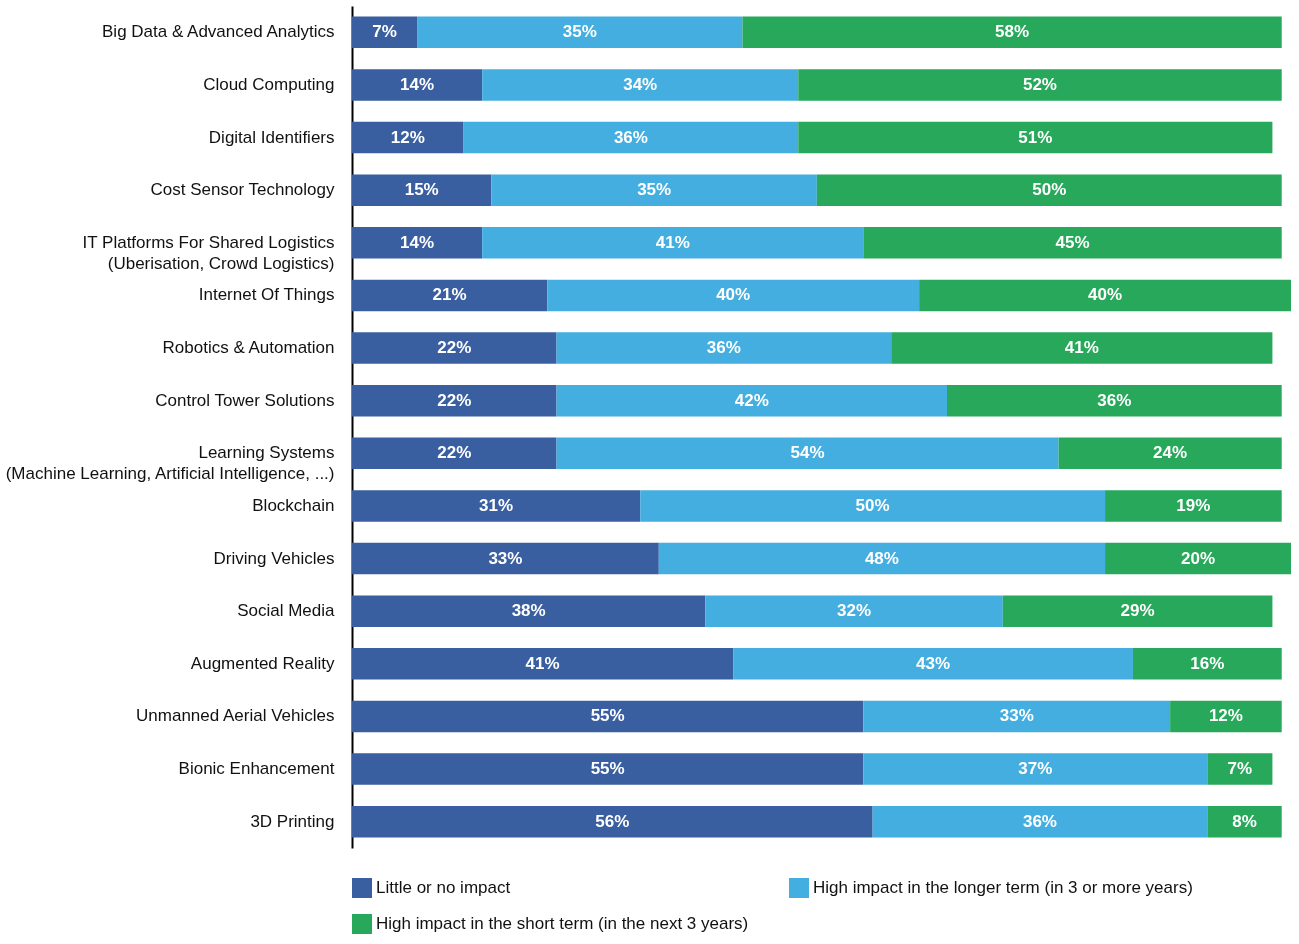  What do you see at coordinates (218, 32) in the screenshot?
I see `y-tick-label: Big Data & Advanced Analytics` at bounding box center [218, 32].